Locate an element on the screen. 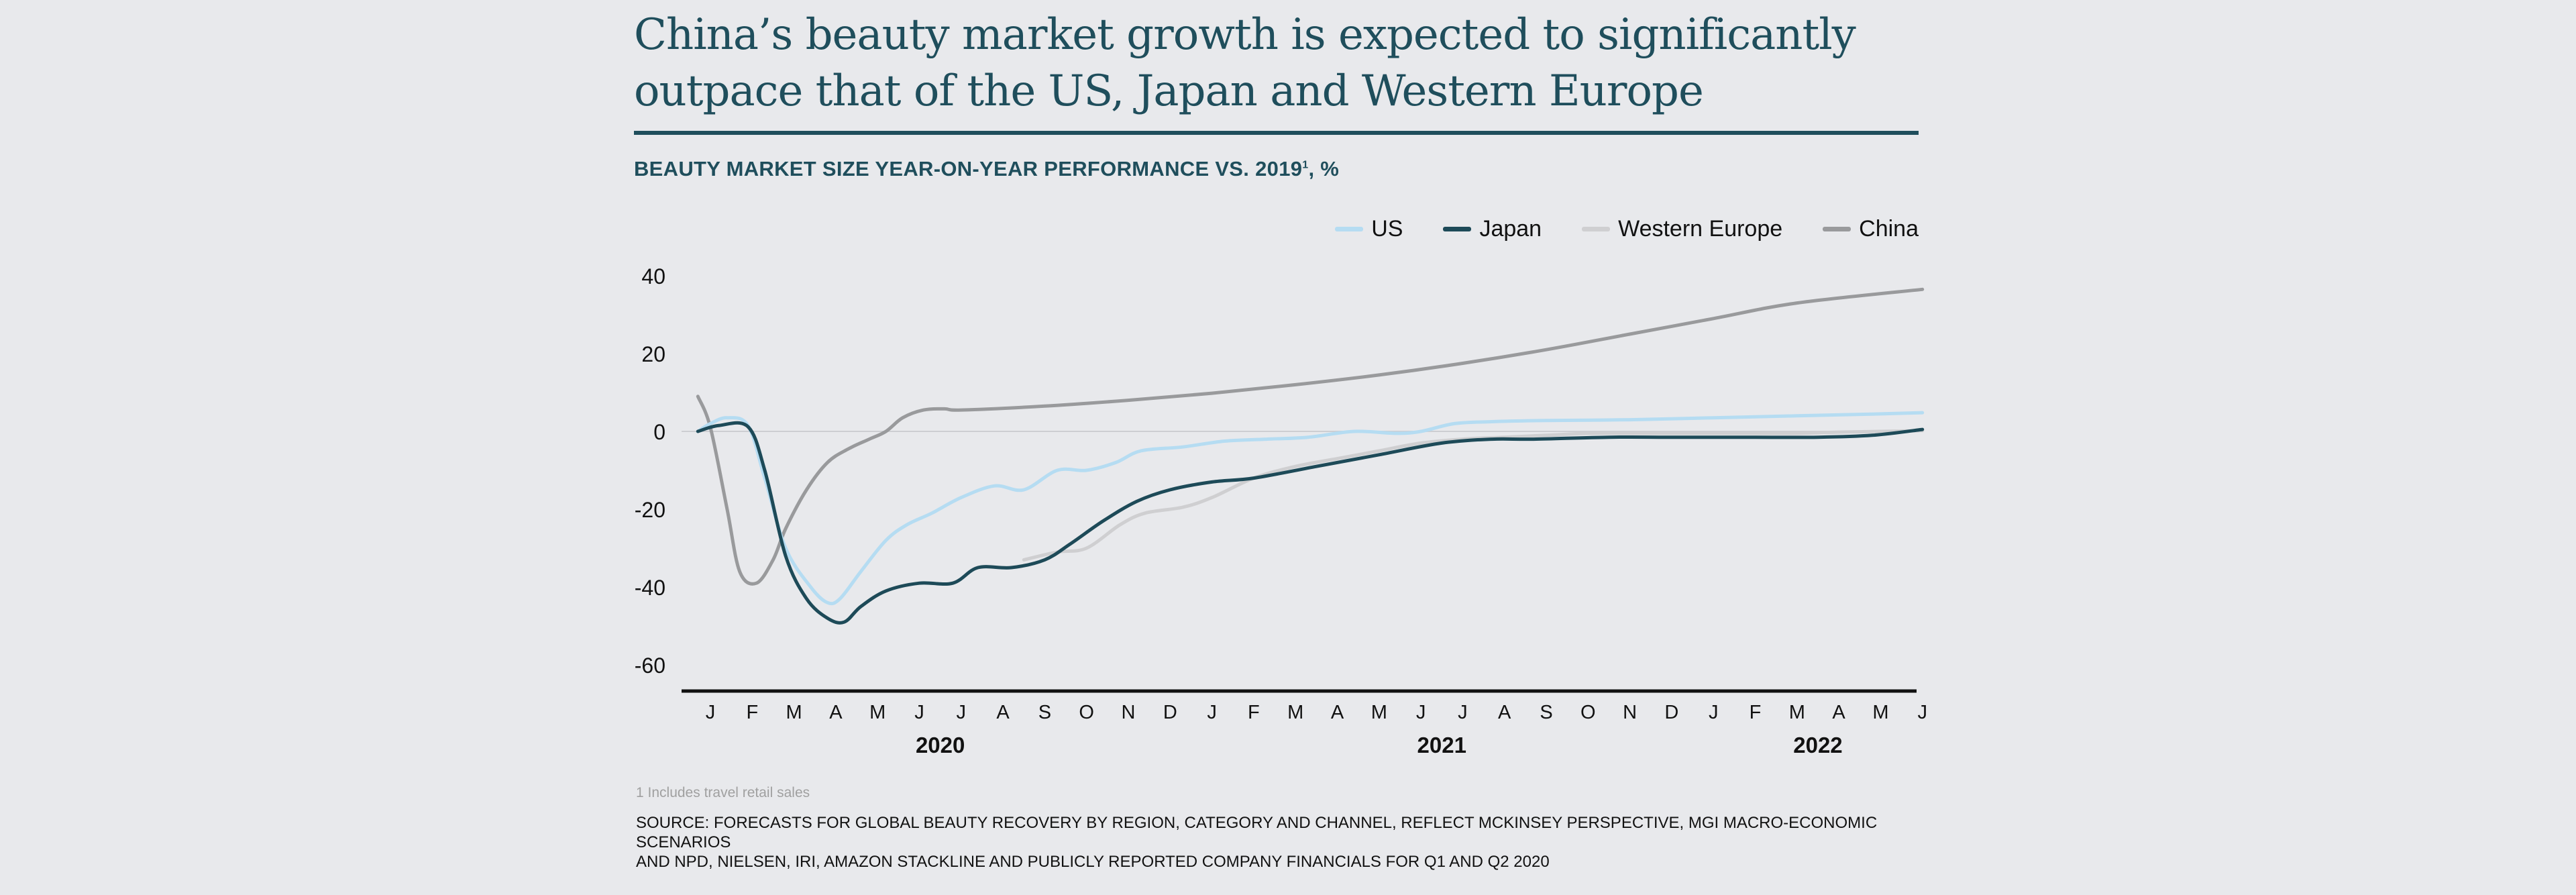 The image size is (2576, 895). y-tick-label: -60 is located at coordinates (650, 665).